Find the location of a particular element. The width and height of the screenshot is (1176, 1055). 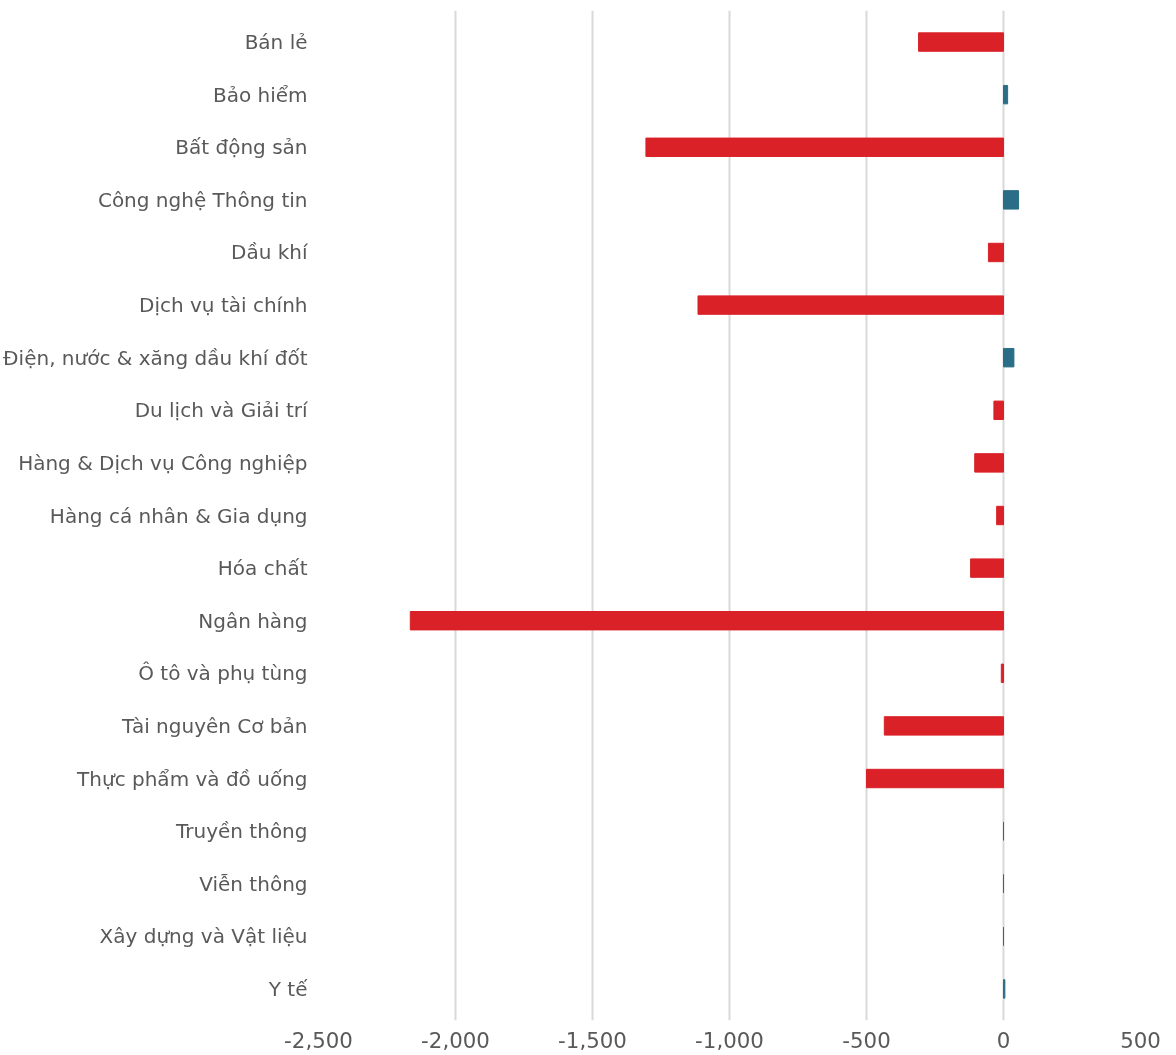

y-tick-label: Dầu khí is located at coordinates (270, 252).